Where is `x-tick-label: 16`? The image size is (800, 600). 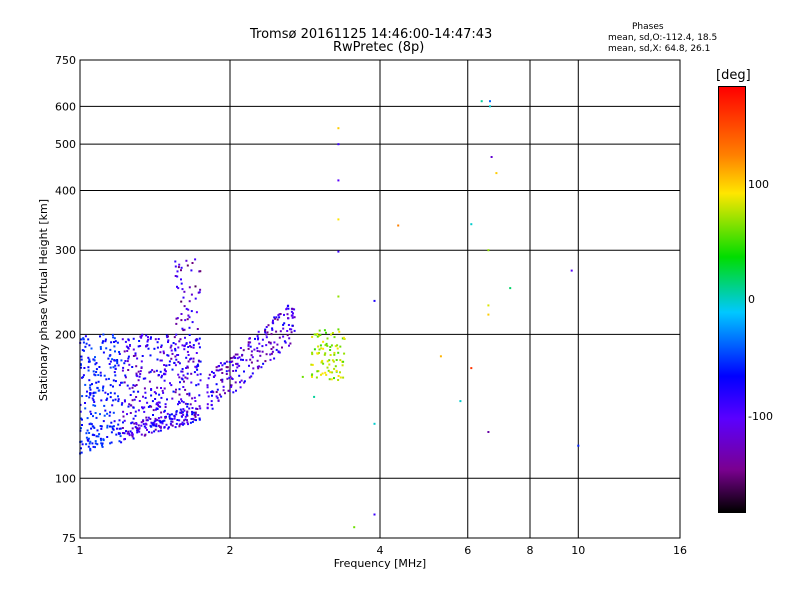 x-tick-label: 16 is located at coordinates (680, 550).